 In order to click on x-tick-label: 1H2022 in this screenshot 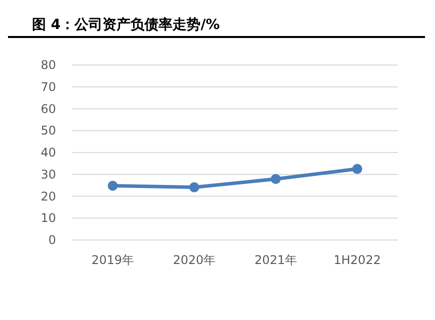, I will do `click(357, 260)`.